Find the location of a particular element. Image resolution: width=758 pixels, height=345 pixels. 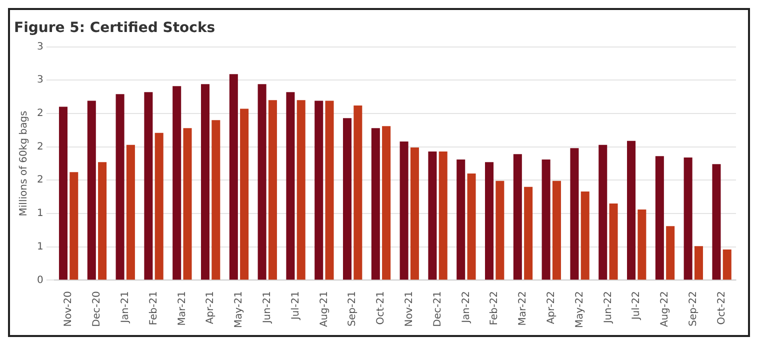

y-axis-title: Millions of 60kg bags is located at coordinates (24, 163).